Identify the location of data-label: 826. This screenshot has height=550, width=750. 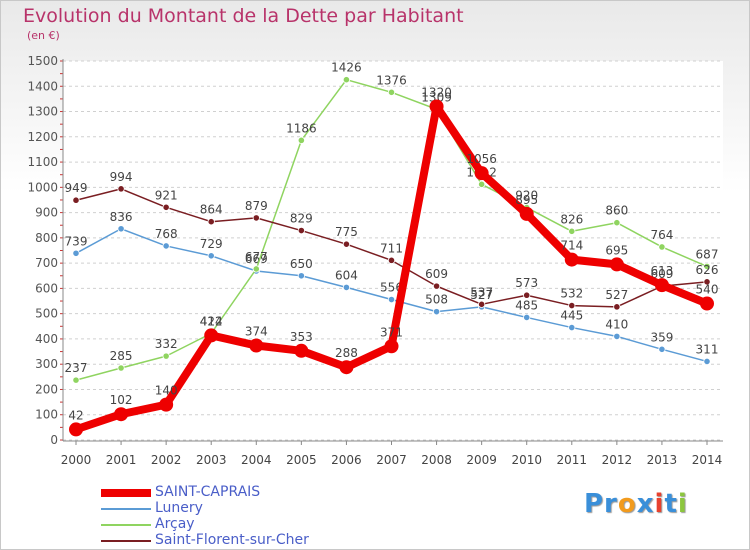
(571, 219).